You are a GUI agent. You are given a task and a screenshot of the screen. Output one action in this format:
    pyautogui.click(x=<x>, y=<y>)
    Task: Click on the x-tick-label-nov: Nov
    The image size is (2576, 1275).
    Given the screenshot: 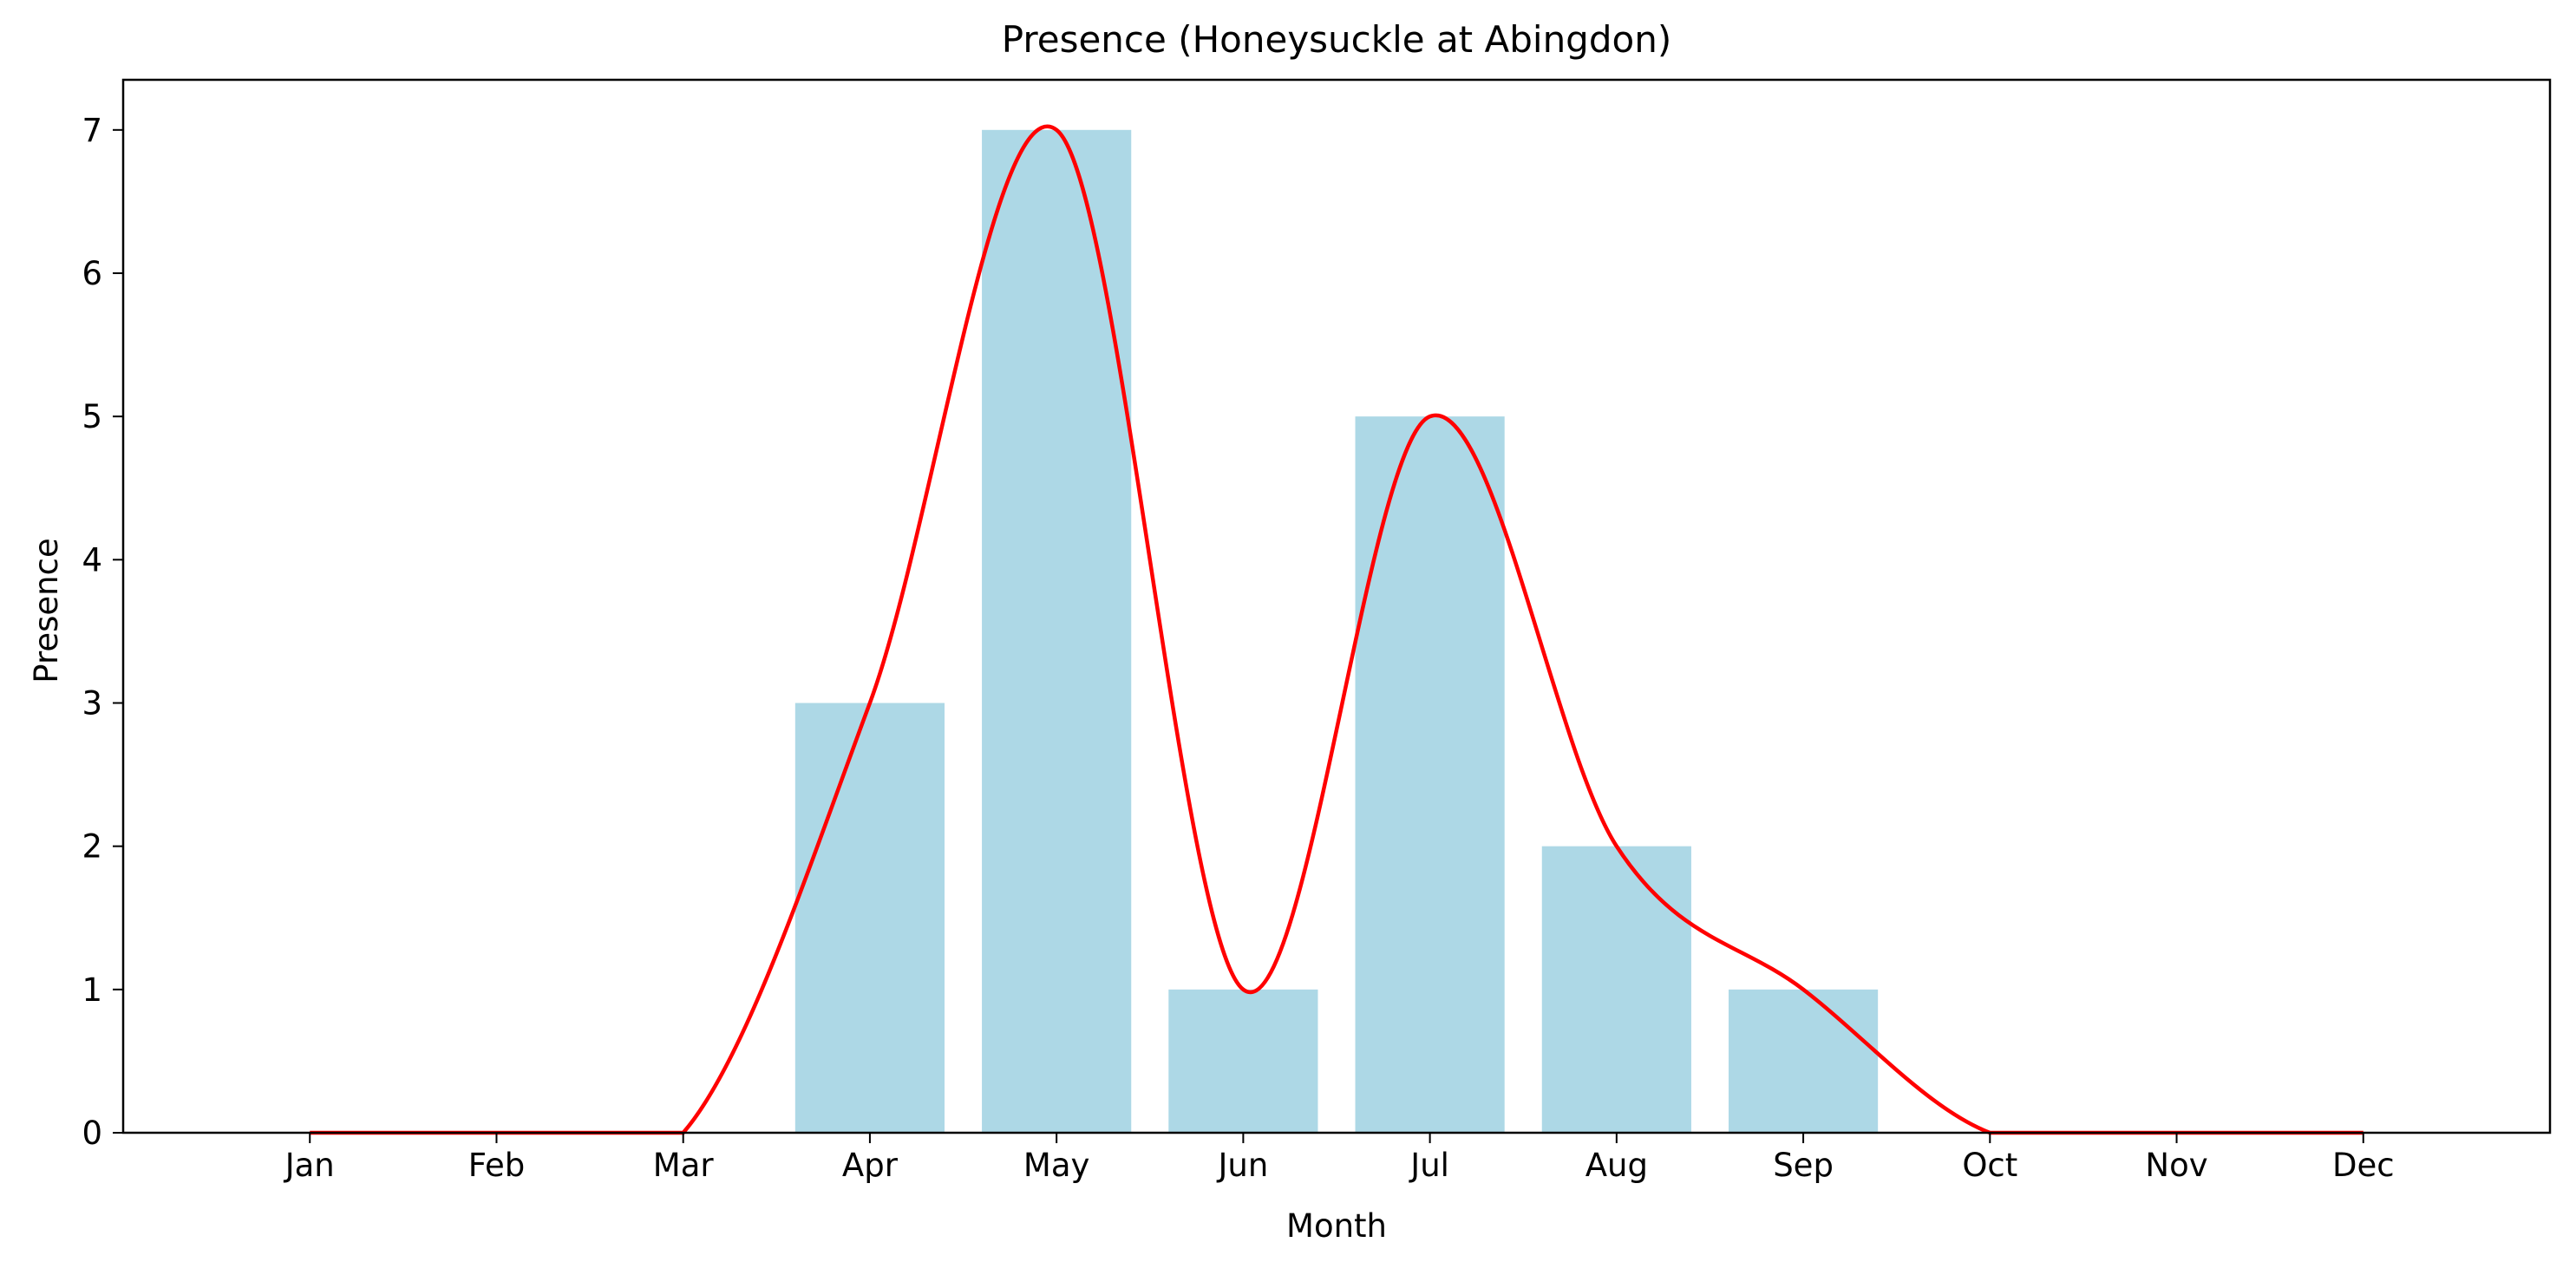 What is the action you would take?
    pyautogui.click(x=2176, y=1165)
    